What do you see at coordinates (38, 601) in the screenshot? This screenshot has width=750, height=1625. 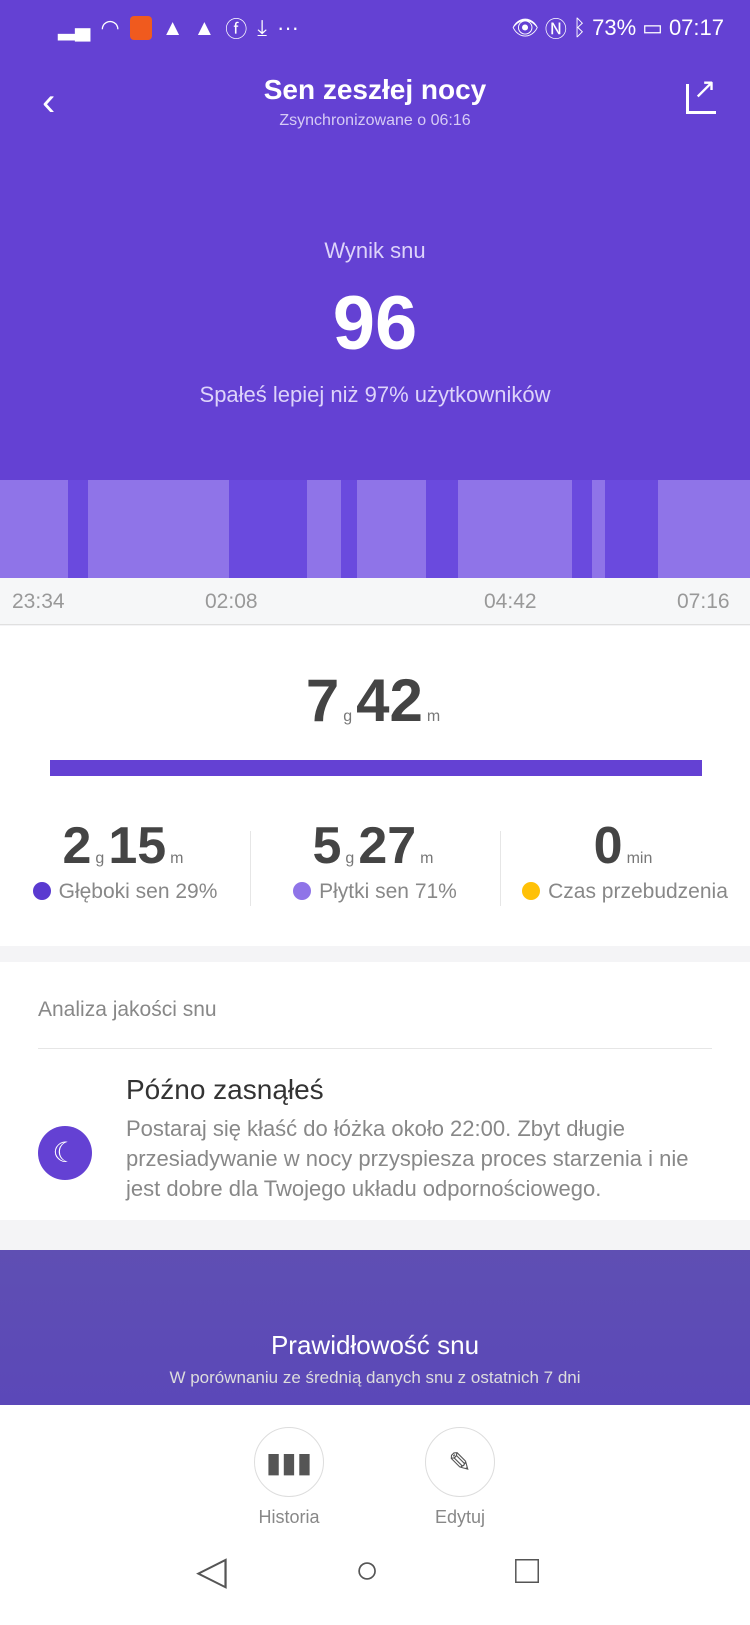 I see `tick-label: 23:34` at bounding box center [38, 601].